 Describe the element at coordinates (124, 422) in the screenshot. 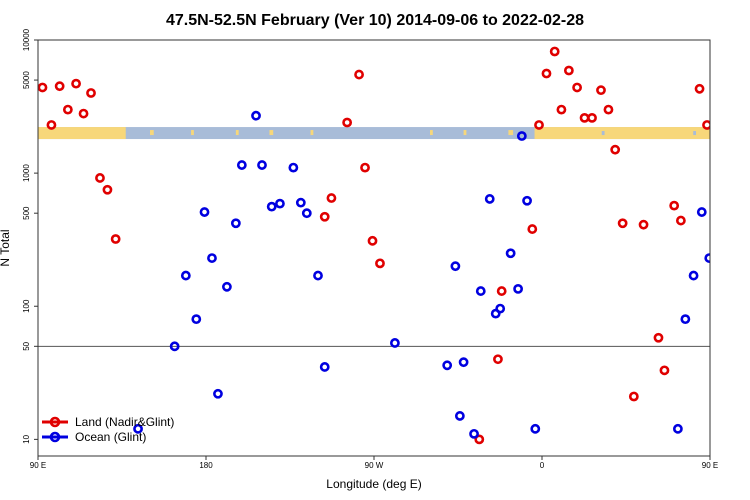

I see `legend-land-label: Land (Nadir&Glint)` at that location.